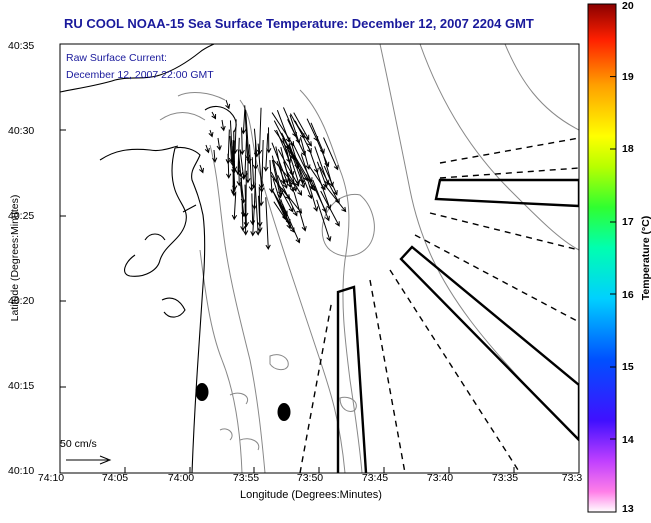 This screenshot has width=651, height=523. What do you see at coordinates (645, 258) in the screenshot?
I see `colorbar-label: Temperature (°C)` at bounding box center [645, 258].